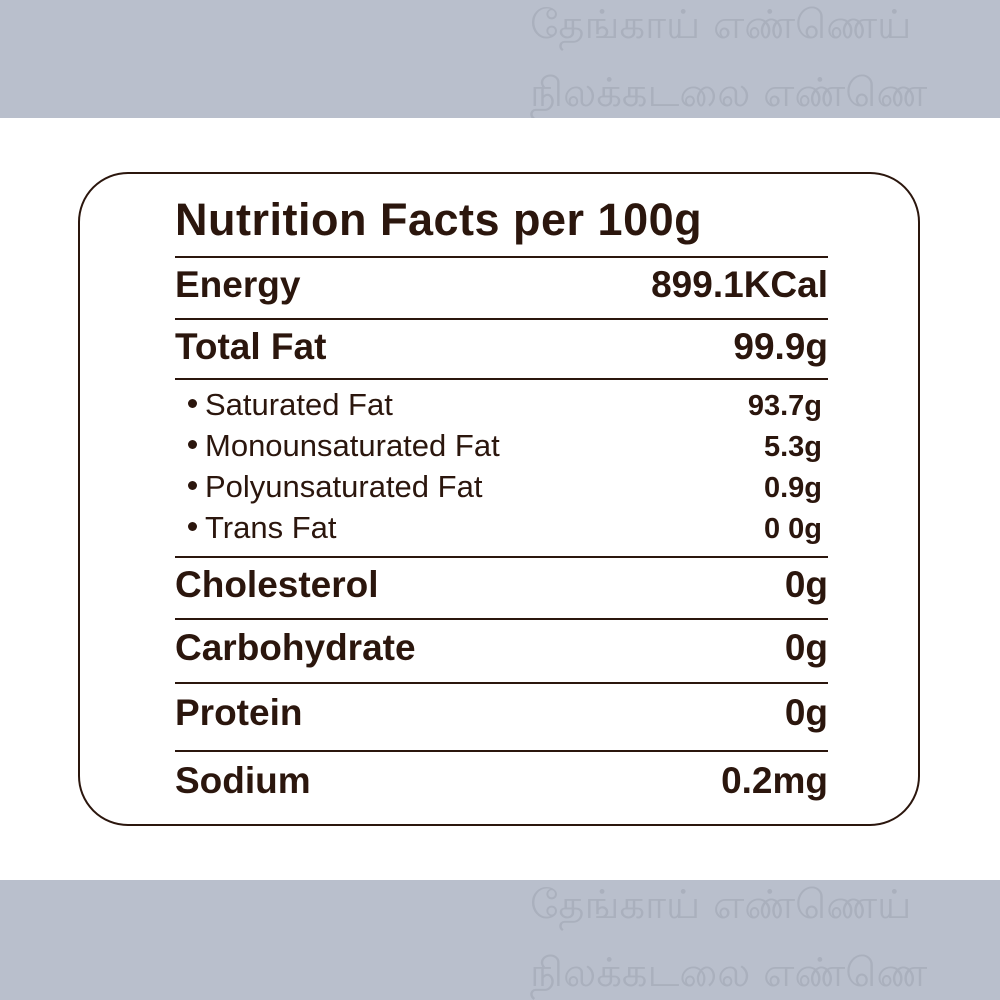 Image resolution: width=1000 pixels, height=1000 pixels. Describe the element at coordinates (774, 780) in the screenshot. I see `nutrient-value: 0.2mg` at that location.